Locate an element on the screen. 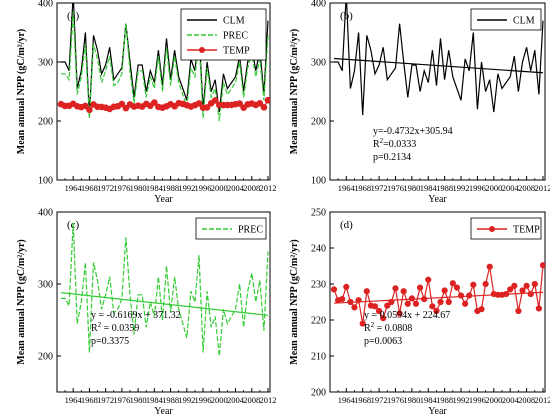 The height and width of the screenshot is (418, 550). legend: CLM PREC TEMP is located at coordinates (223, 34).